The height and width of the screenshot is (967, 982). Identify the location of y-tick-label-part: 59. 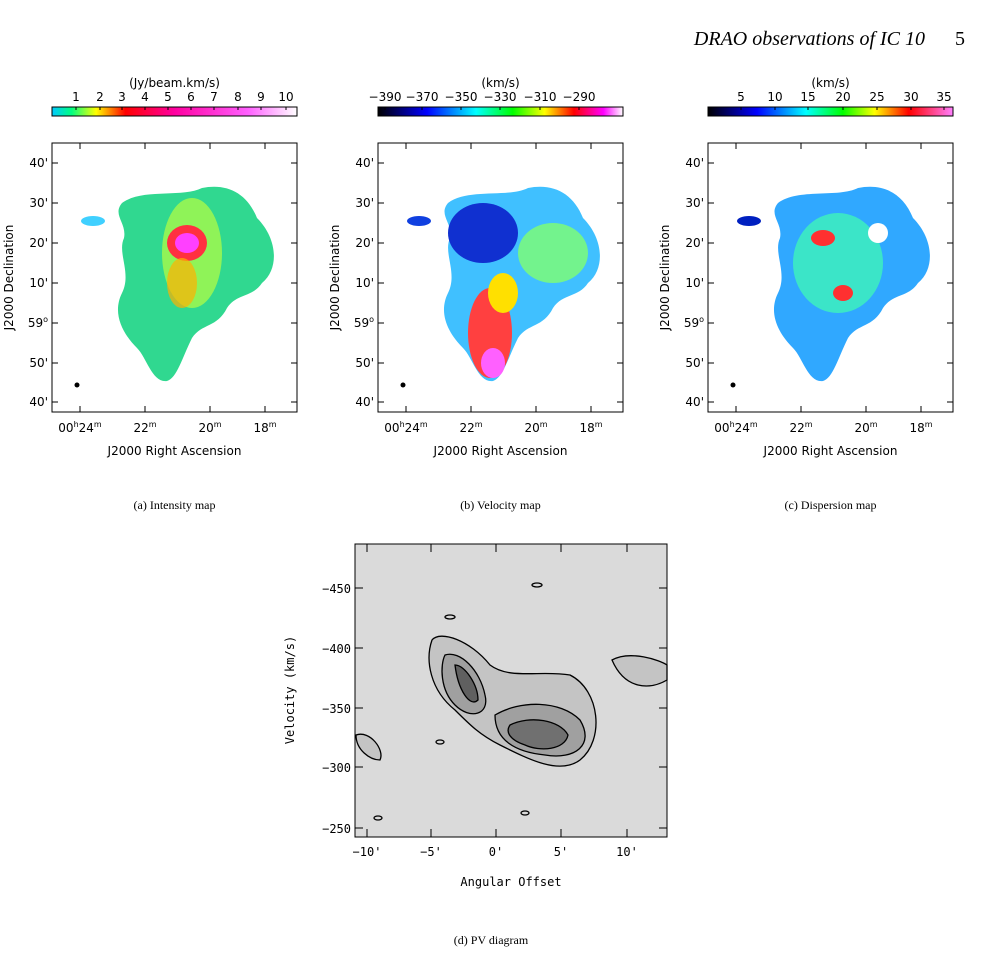
(691, 323).